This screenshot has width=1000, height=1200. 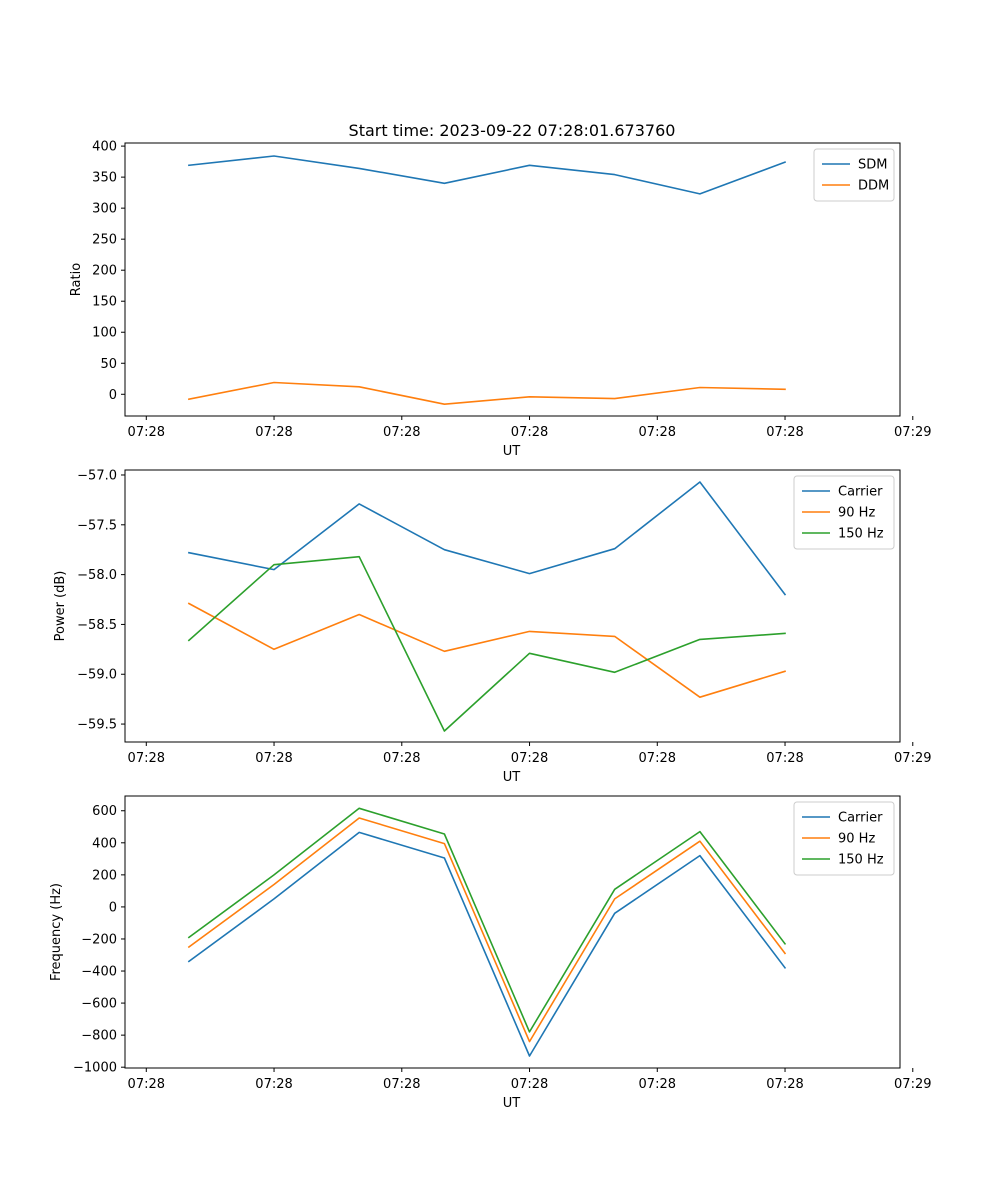 I want to click on y-tick-label: −400, so click(x=99, y=972).